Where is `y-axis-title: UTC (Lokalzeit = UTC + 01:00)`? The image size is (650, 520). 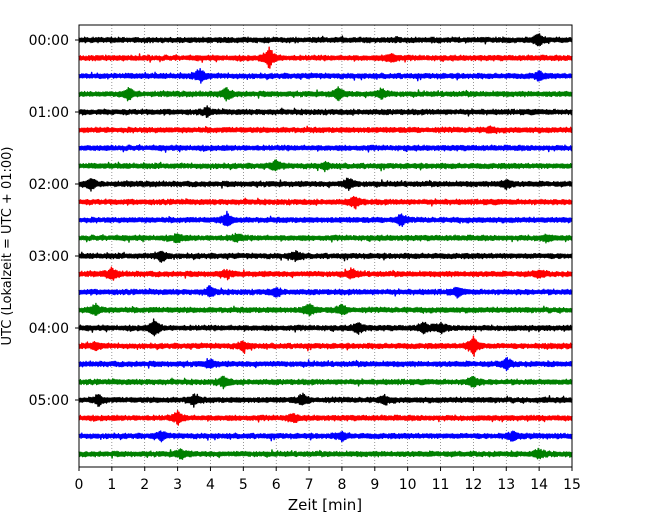
y-axis-title: UTC (Lokalzeit = UTC + 01:00) is located at coordinates (7, 246).